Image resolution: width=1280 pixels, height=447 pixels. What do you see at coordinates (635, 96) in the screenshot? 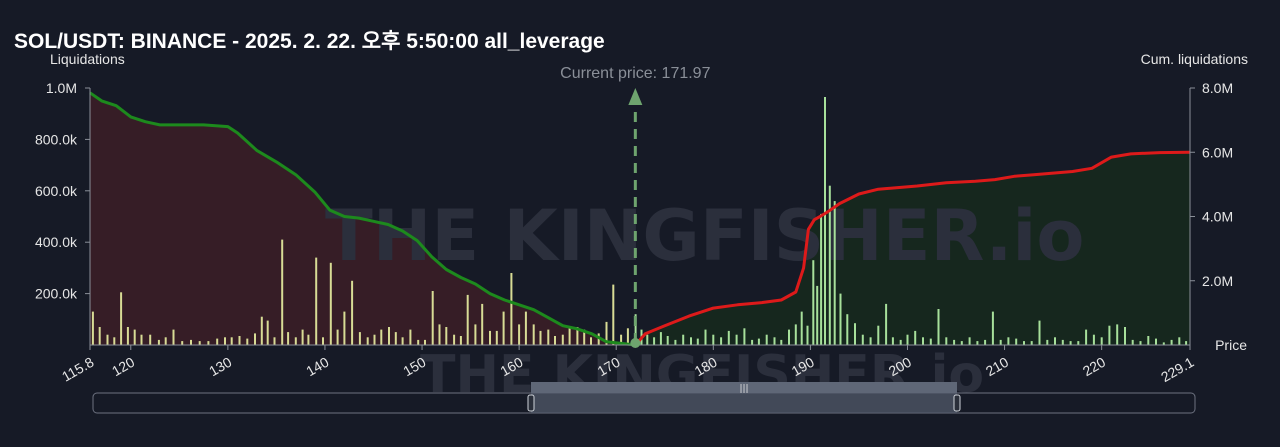
I see `current-price-arrow-icon` at bounding box center [635, 96].